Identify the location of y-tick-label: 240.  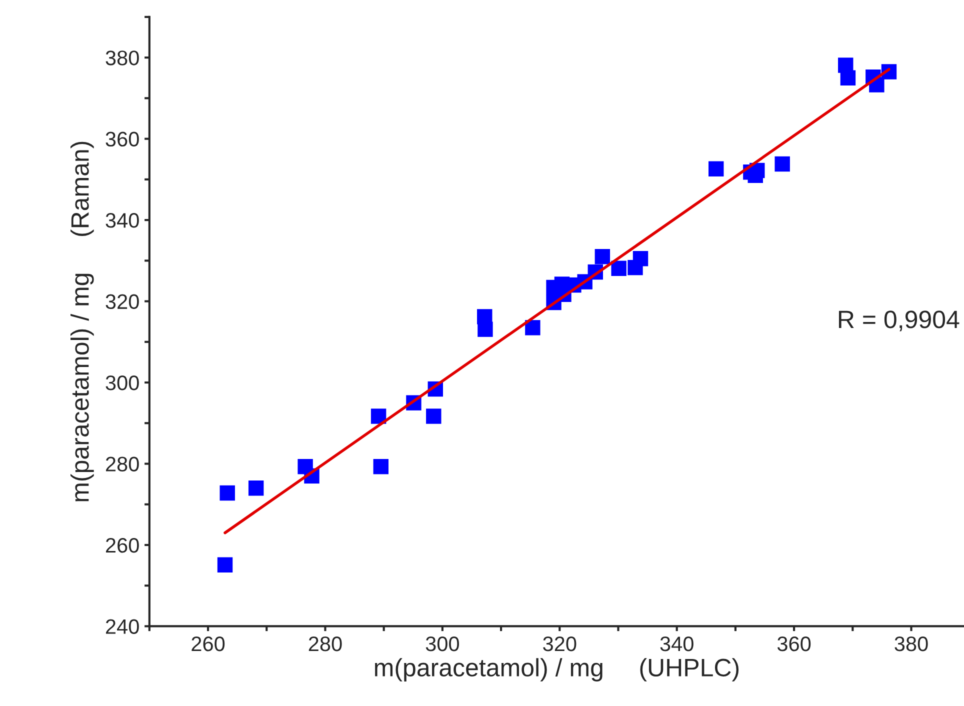
(122, 626).